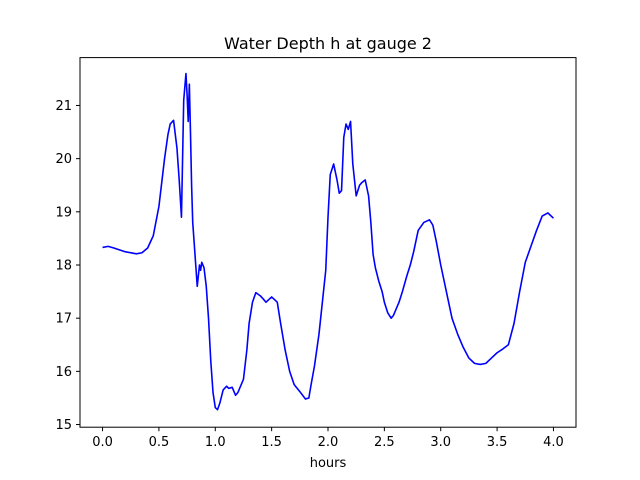  I want to click on x-axis: 0.0 0.5 1.0 1.5 2.0 2.5 3.0 3.5 4.0, so click(328, 438).